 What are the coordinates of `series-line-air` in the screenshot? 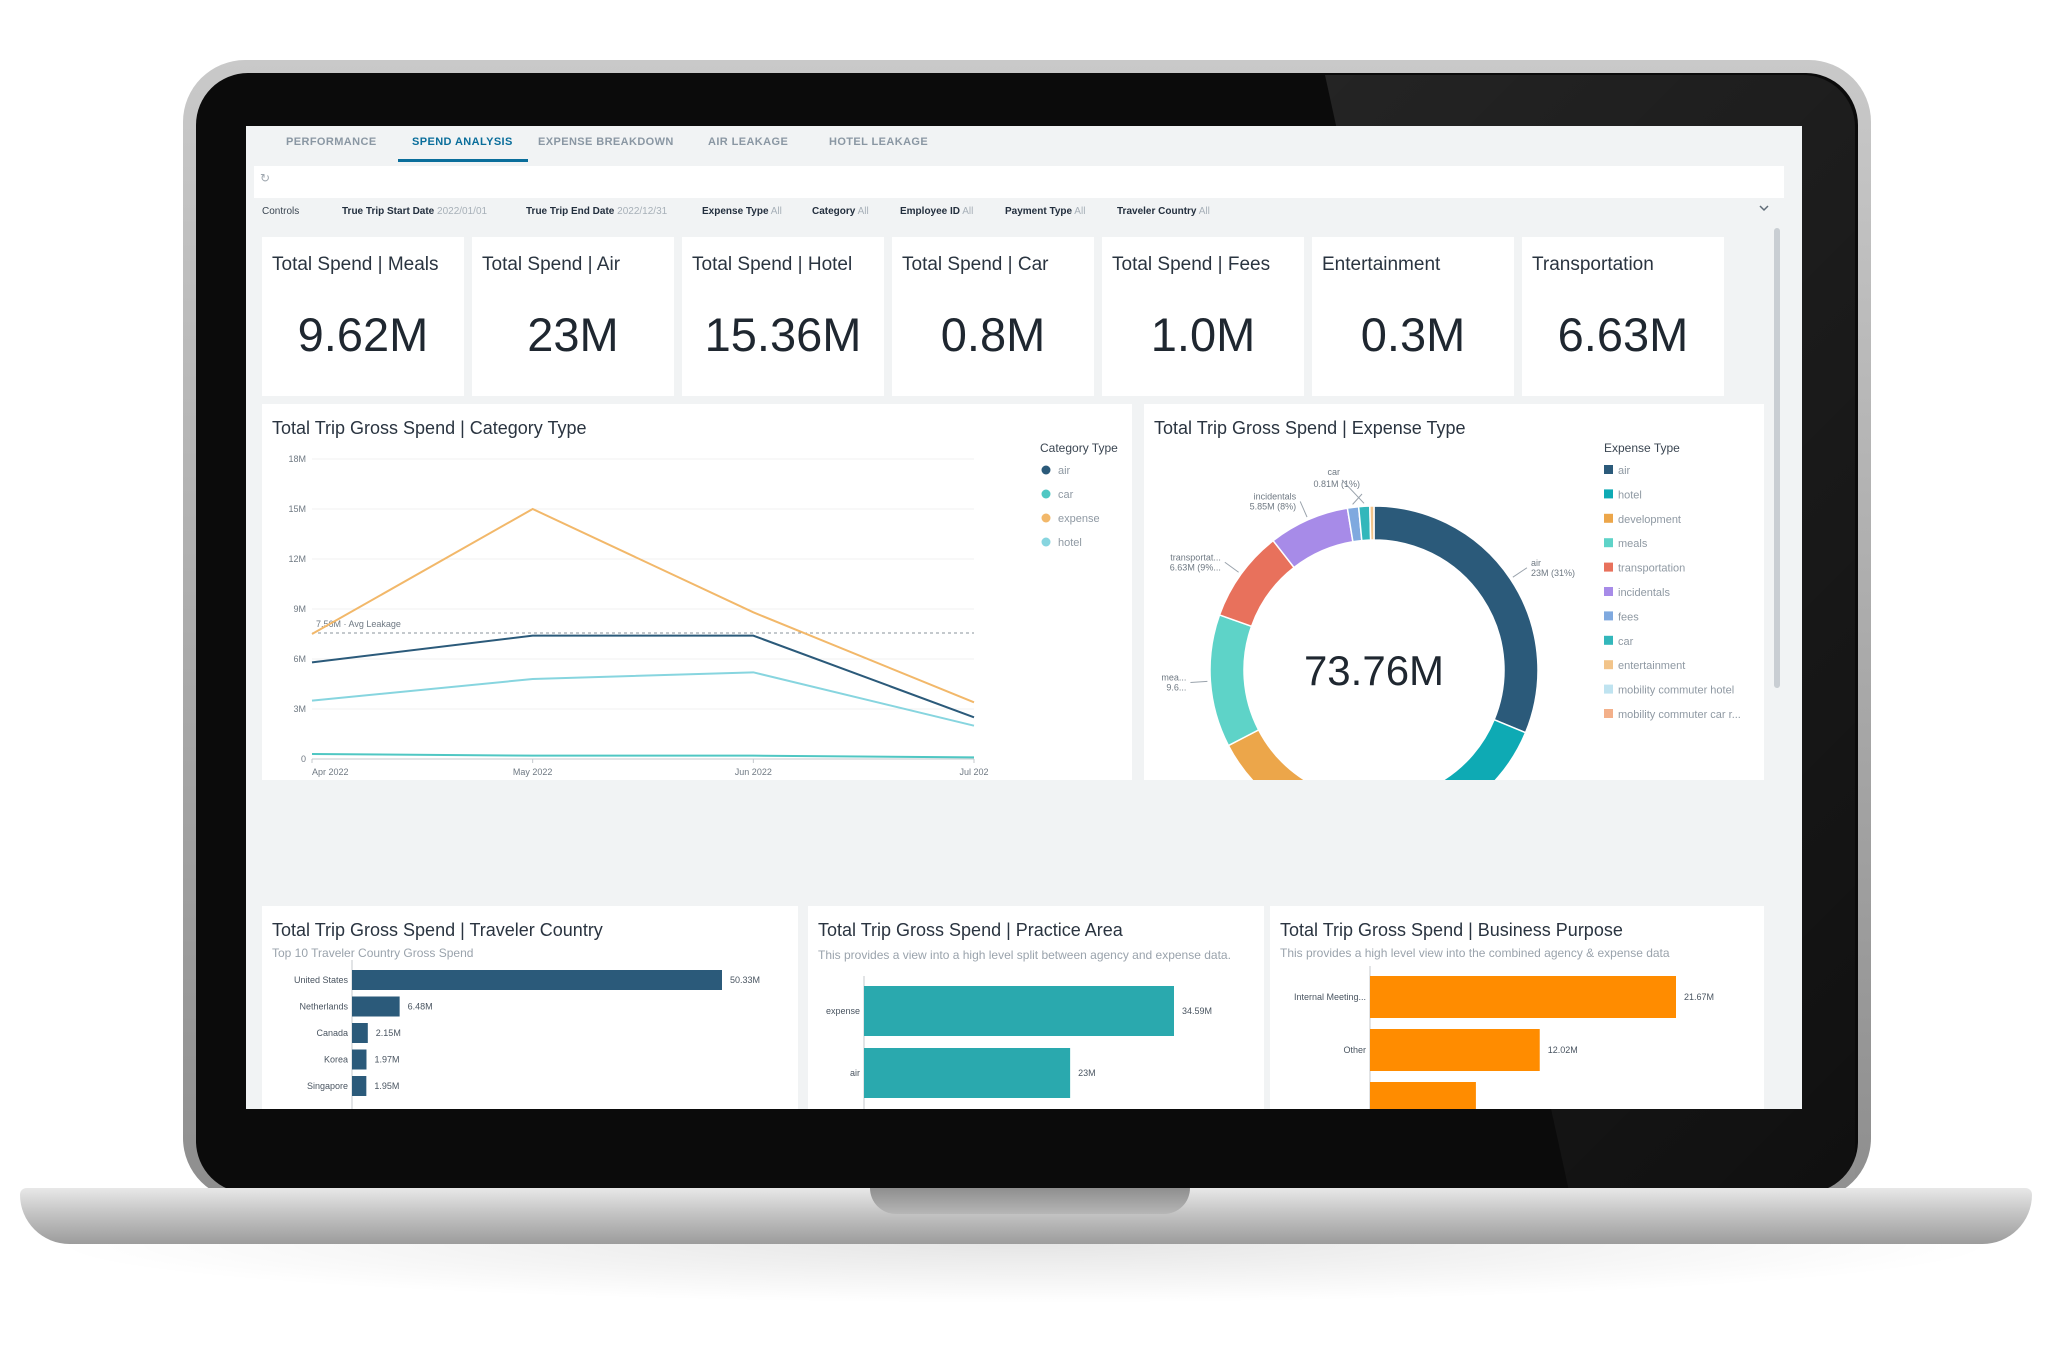 It's located at (643, 676).